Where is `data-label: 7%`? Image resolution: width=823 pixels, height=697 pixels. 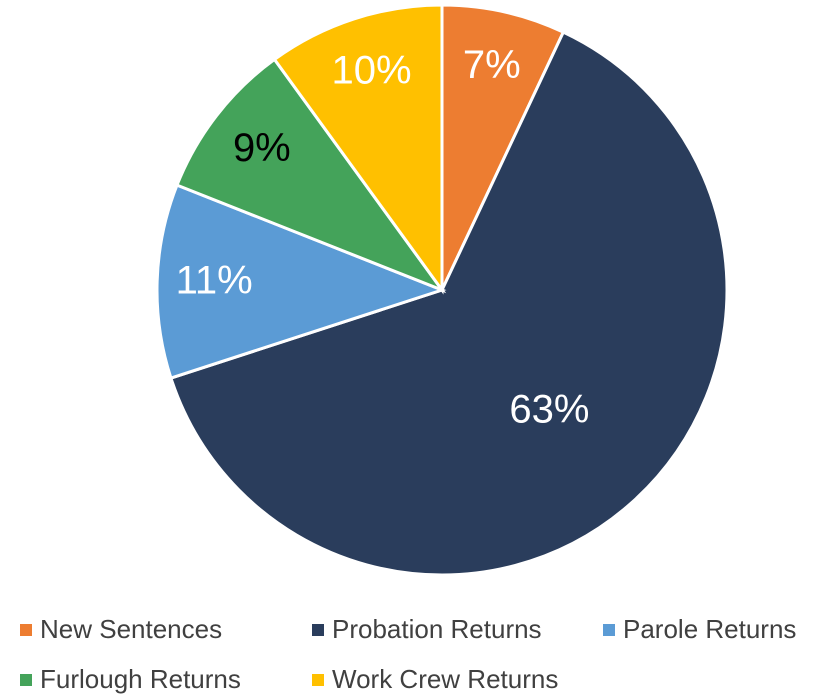
data-label: 7% is located at coordinates (492, 65).